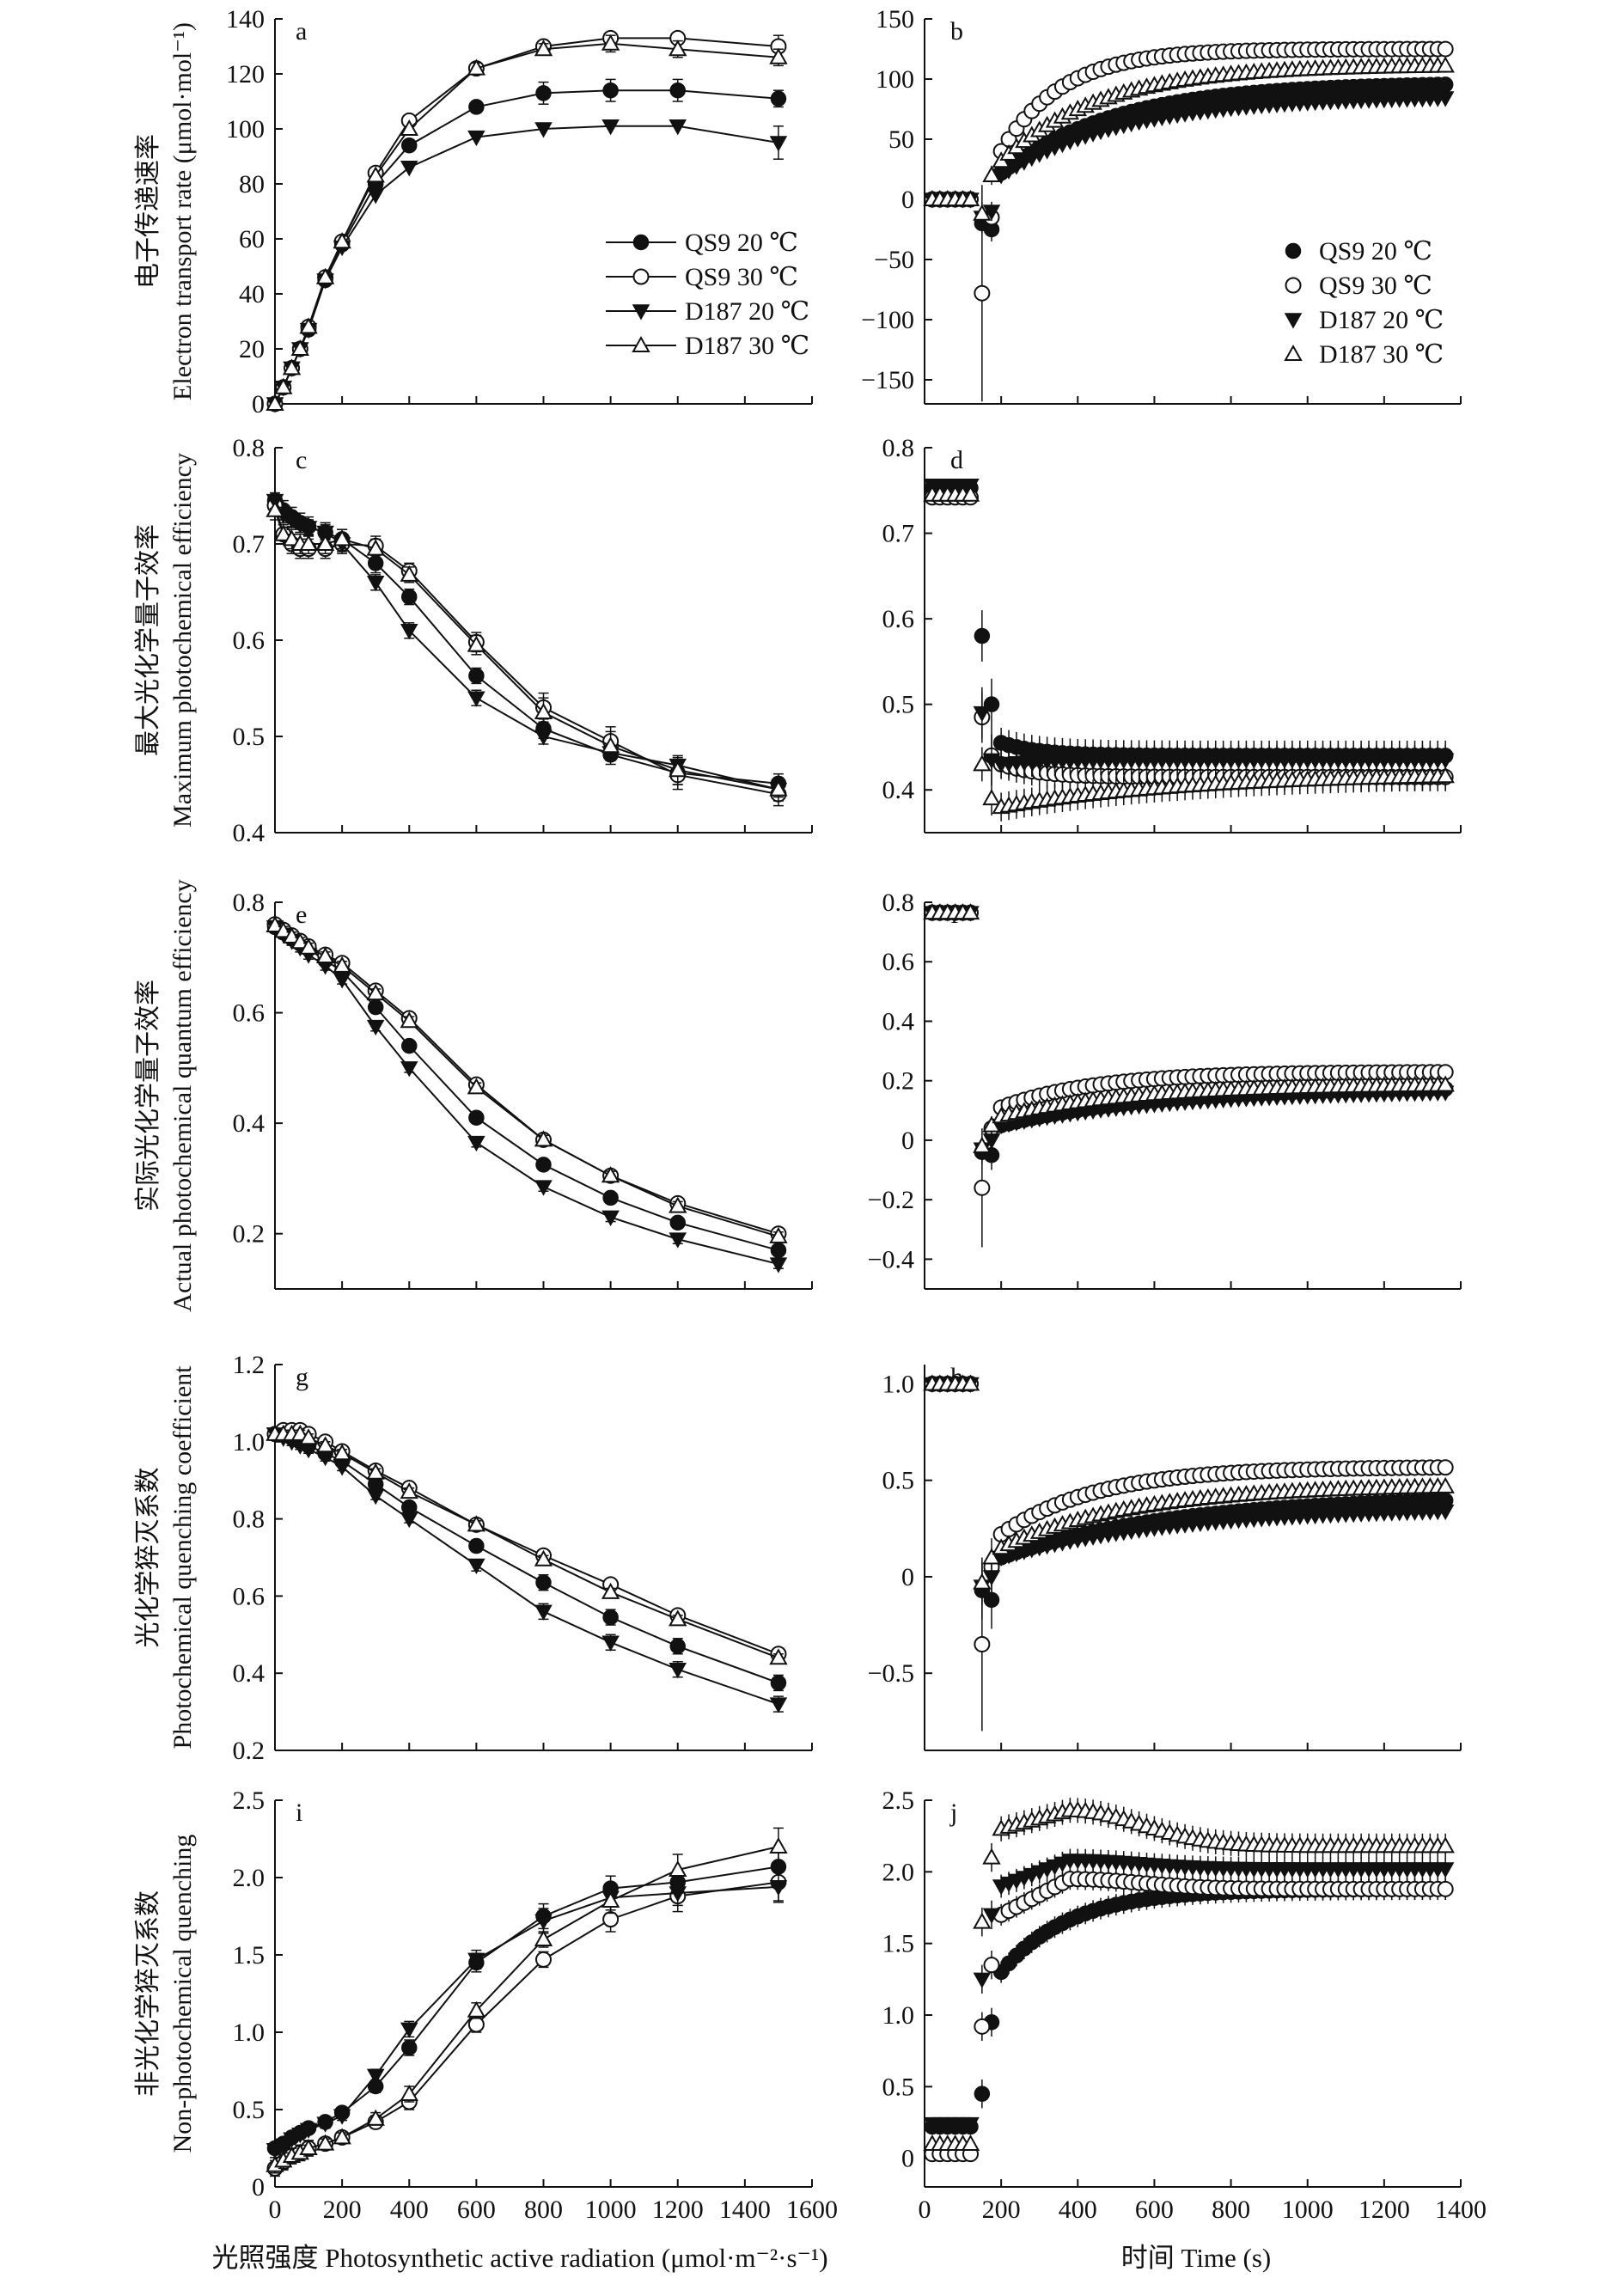  Describe the element at coordinates (249, 1801) in the screenshot. I see `y-tick-label: 2.5` at that location.